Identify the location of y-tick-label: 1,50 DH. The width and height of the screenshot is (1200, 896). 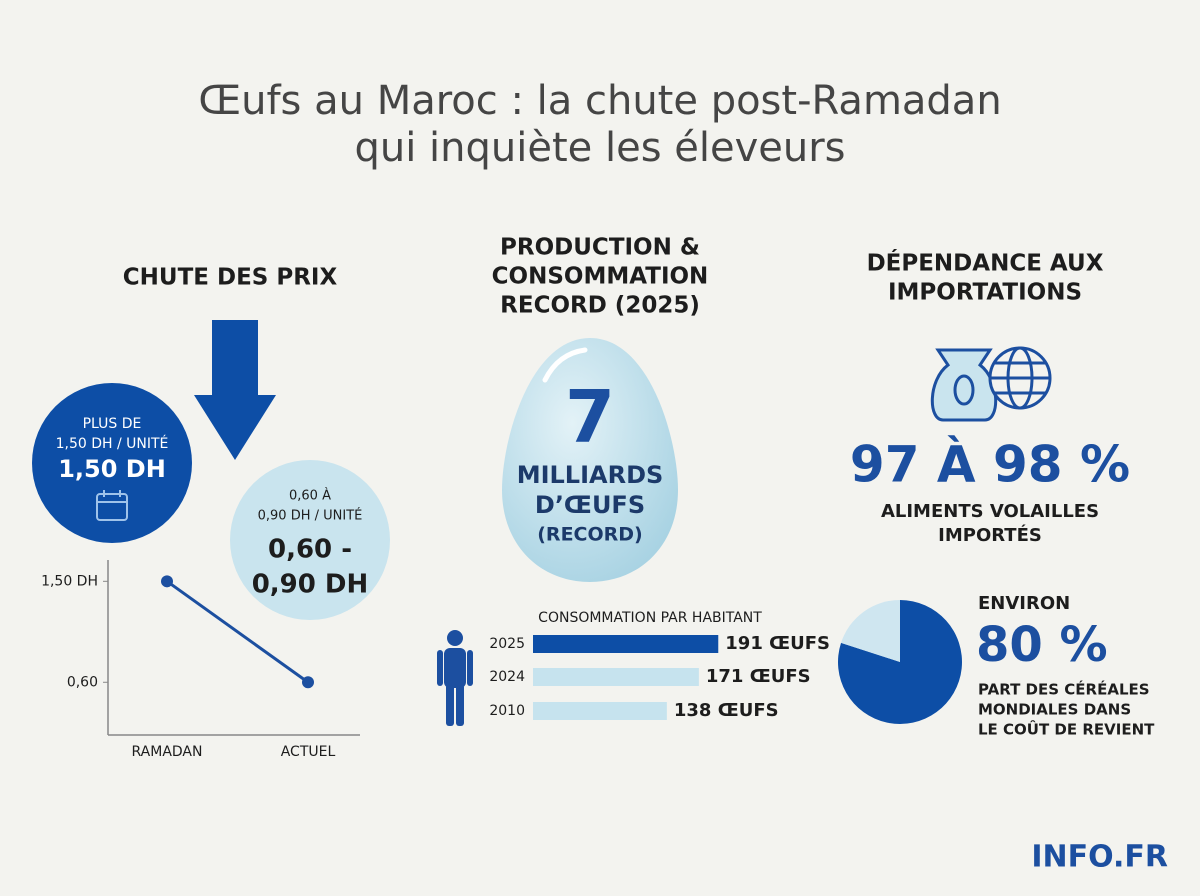
(69, 581).